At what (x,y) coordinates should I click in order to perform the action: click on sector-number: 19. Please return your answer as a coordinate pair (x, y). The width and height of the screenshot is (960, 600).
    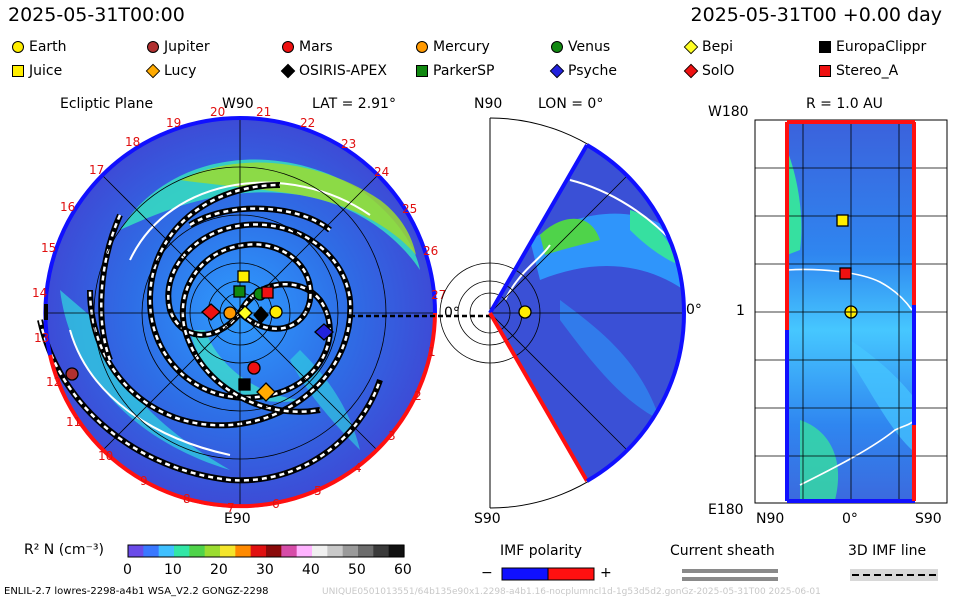
    Looking at the image, I should click on (173, 123).